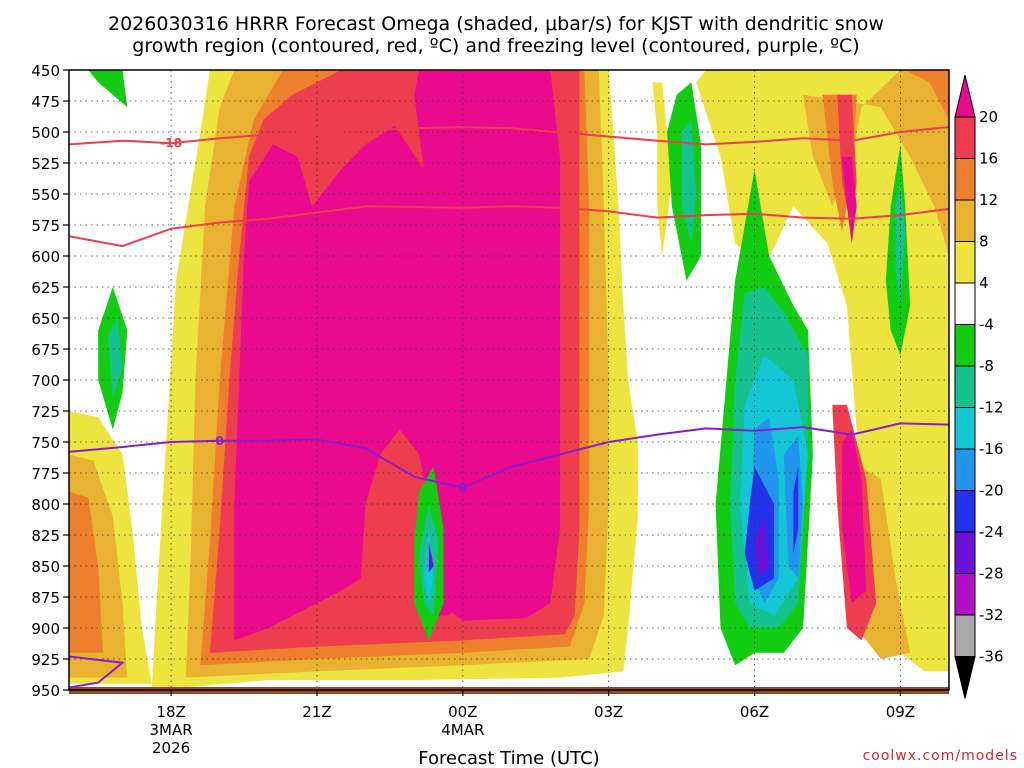 The height and width of the screenshot is (768, 1024). What do you see at coordinates (45, 474) in the screenshot?
I see `y-tick-label-775: 775` at bounding box center [45, 474].